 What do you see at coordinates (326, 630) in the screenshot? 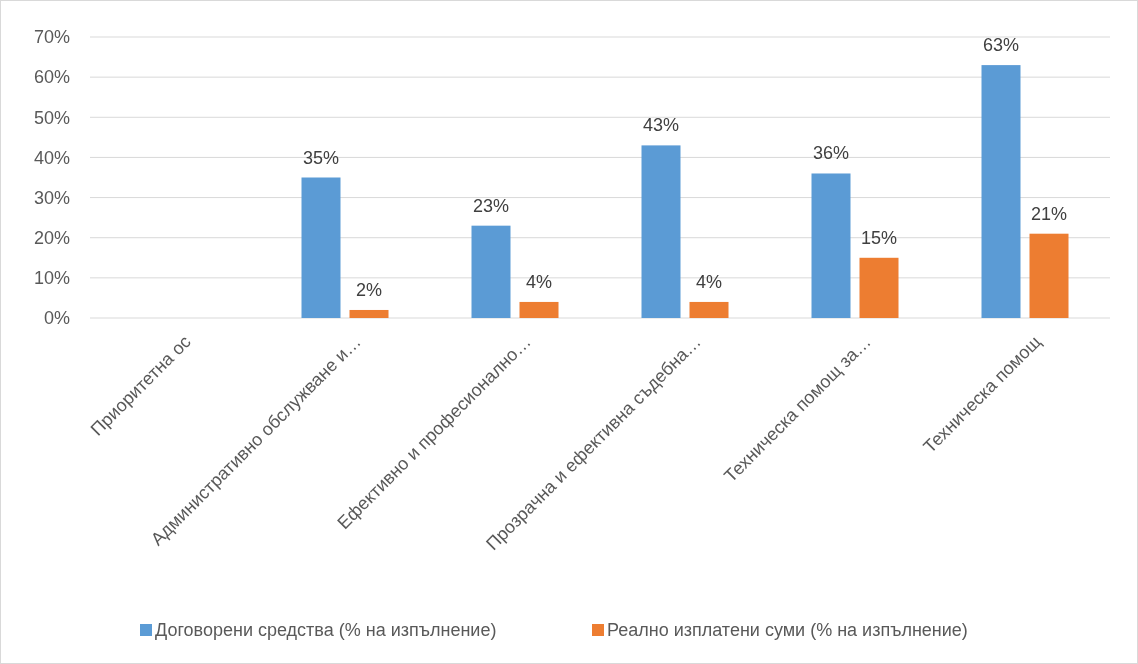
I see `legend-label: Договорени средства (% на изпълнение)` at bounding box center [326, 630].